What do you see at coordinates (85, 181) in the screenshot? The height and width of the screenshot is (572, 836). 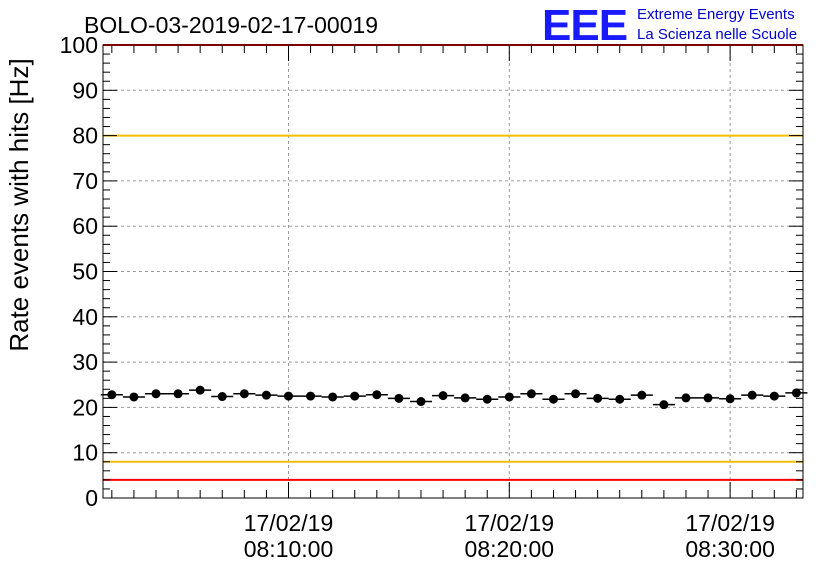 I see `y-tick-label: 70` at bounding box center [85, 181].